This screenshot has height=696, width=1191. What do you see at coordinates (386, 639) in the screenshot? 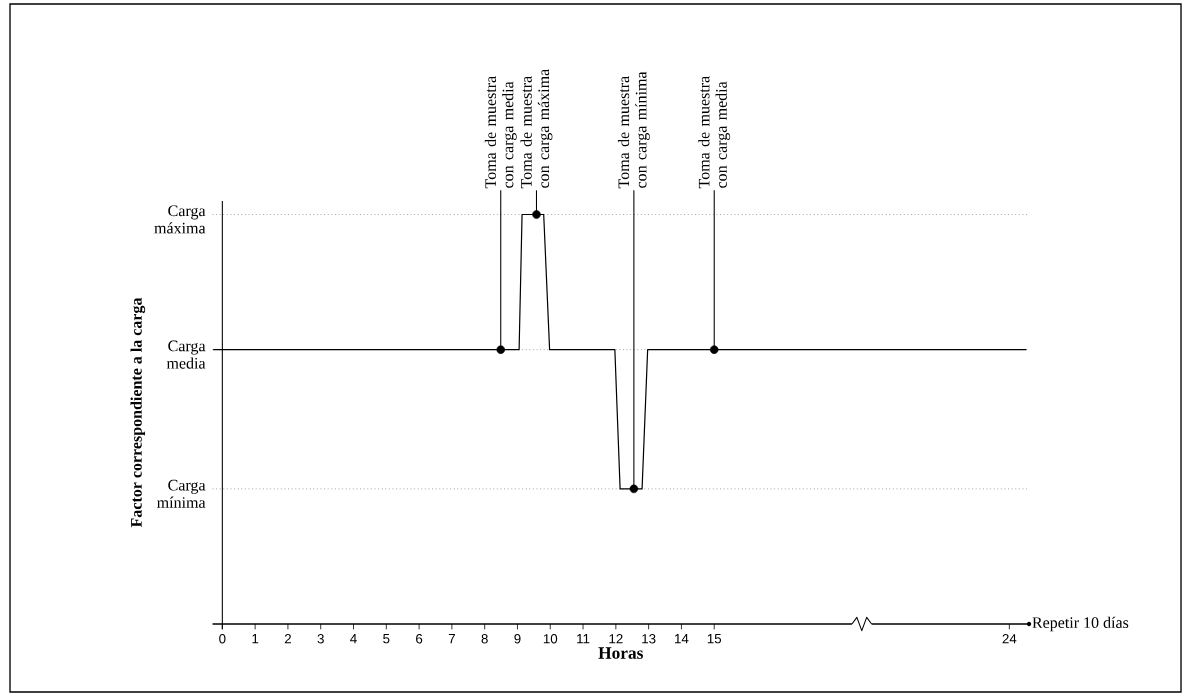
I see `x-tick-label: 5` at bounding box center [386, 639].